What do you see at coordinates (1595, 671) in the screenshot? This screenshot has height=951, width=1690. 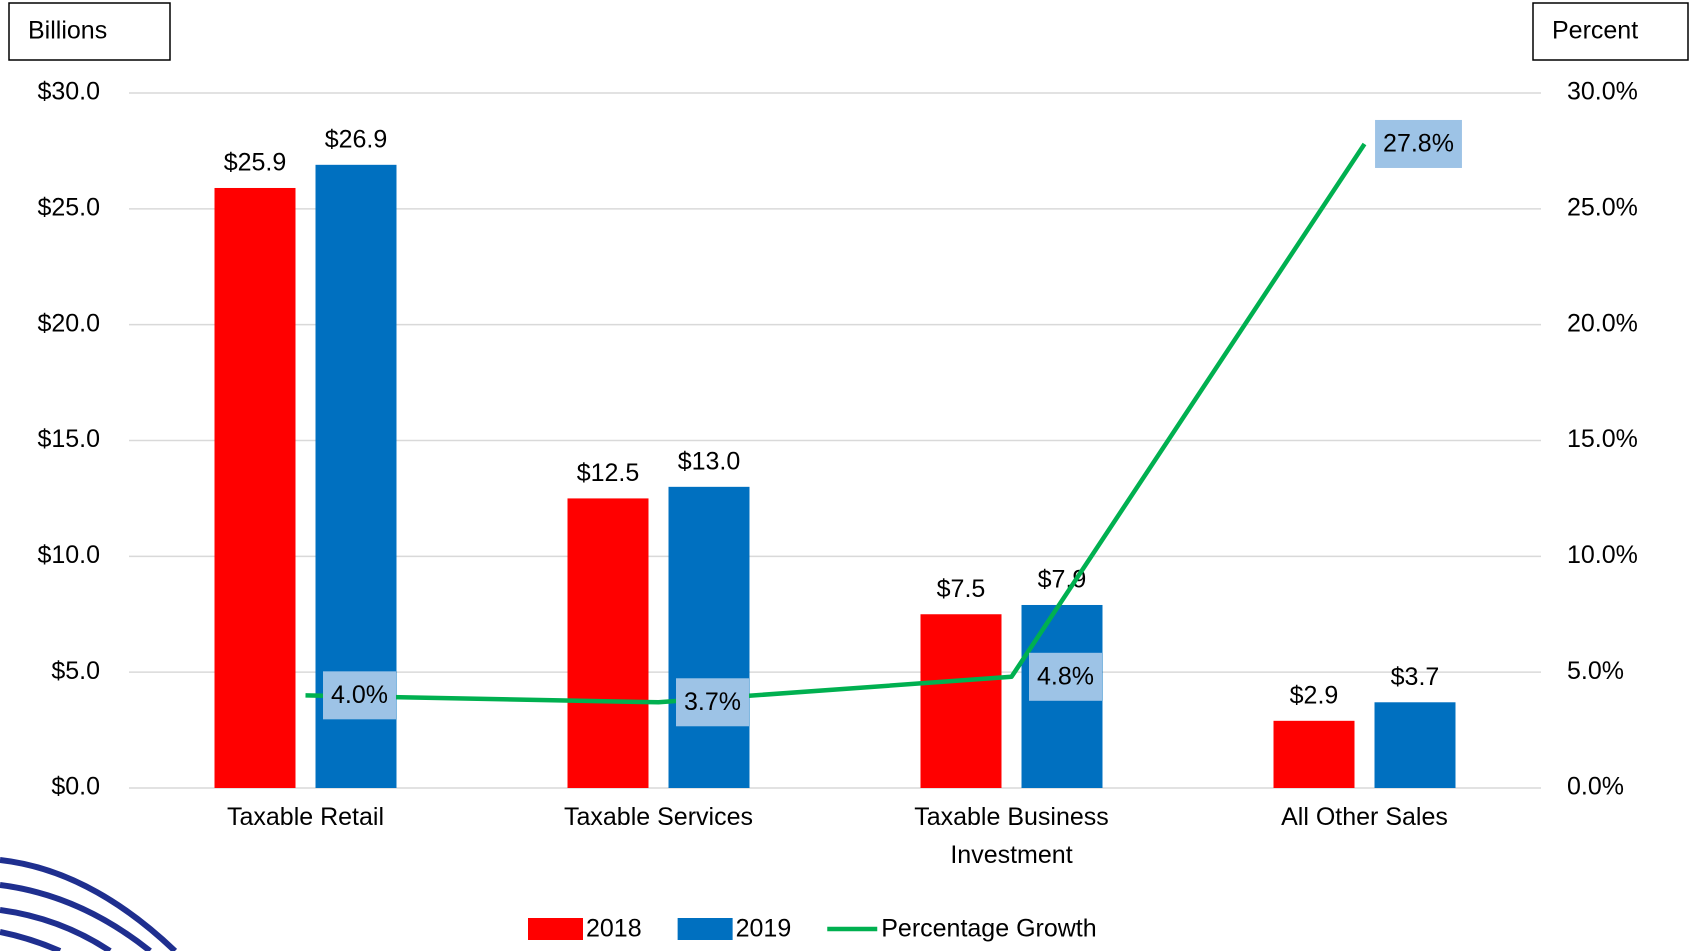 I see `y2-tick-label: 5.0%` at bounding box center [1595, 671].